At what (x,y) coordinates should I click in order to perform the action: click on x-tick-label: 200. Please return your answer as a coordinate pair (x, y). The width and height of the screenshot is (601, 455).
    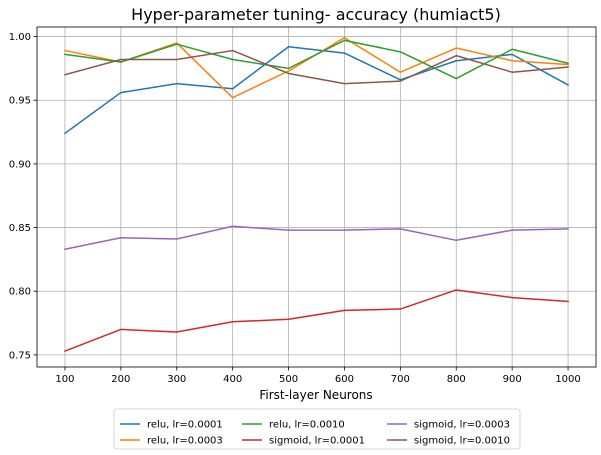
    Looking at the image, I should click on (120, 379).